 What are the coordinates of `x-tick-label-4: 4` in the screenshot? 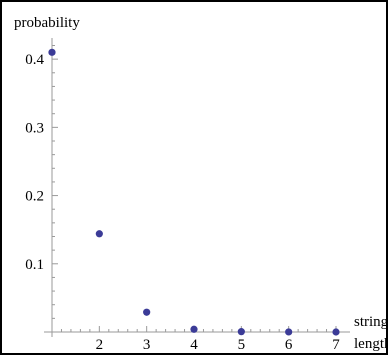 It's located at (194, 345).